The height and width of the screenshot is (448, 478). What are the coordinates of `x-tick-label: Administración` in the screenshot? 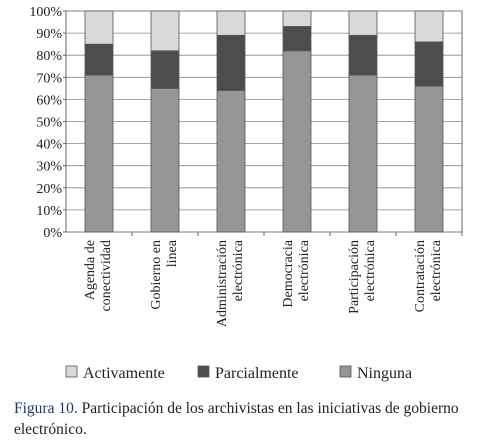 It's located at (222, 283).